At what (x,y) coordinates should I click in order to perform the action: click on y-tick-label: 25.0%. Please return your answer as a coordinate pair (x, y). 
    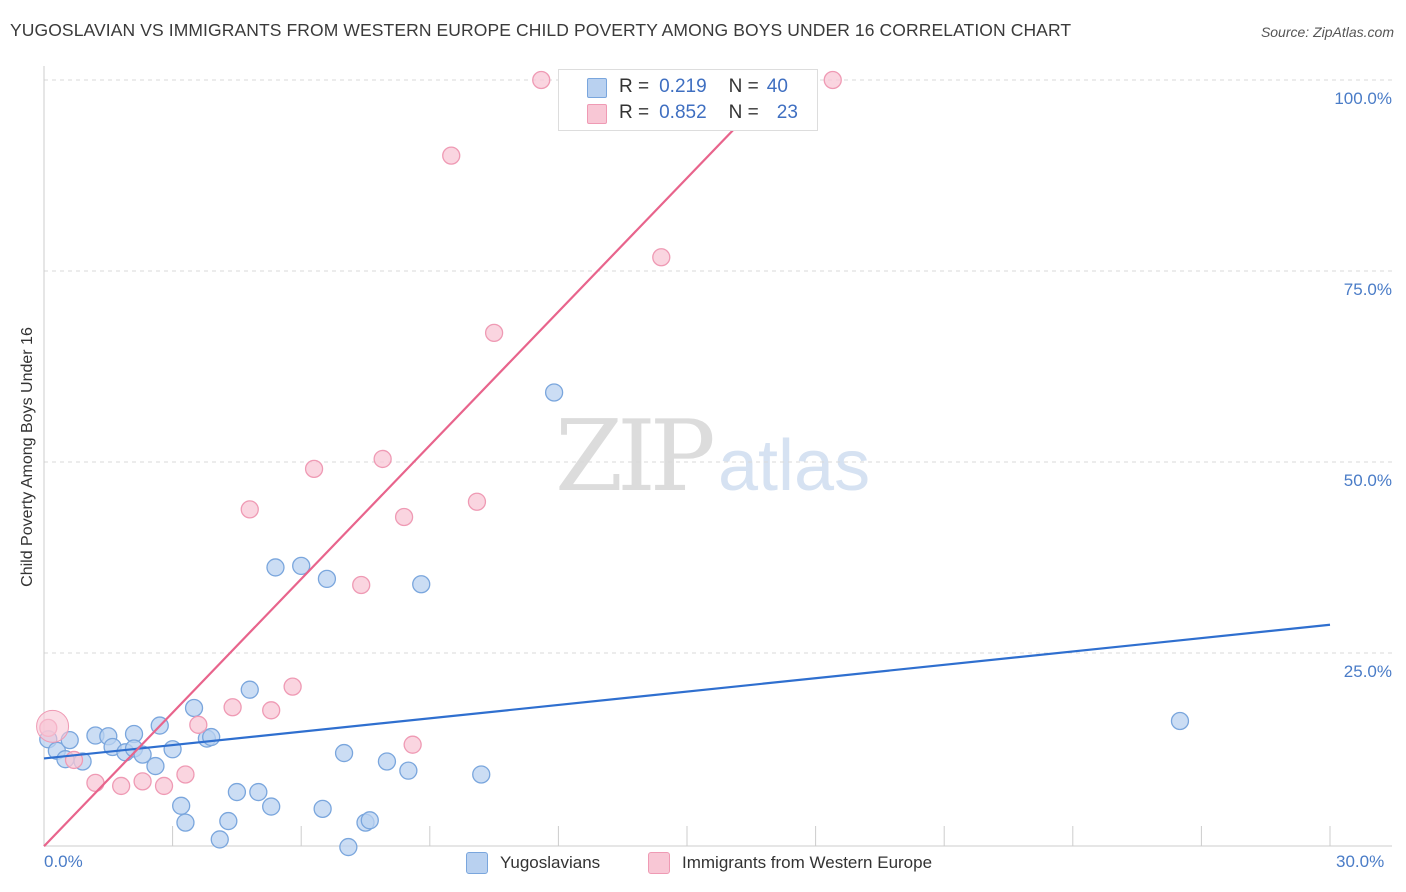
    Looking at the image, I should click on (1368, 671).